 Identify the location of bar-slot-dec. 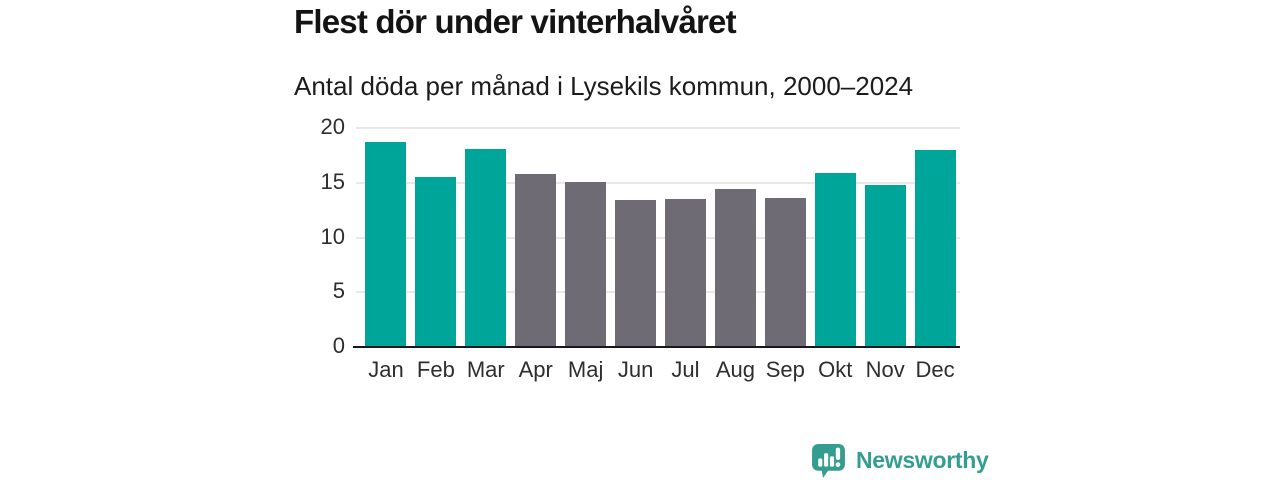
(935, 237).